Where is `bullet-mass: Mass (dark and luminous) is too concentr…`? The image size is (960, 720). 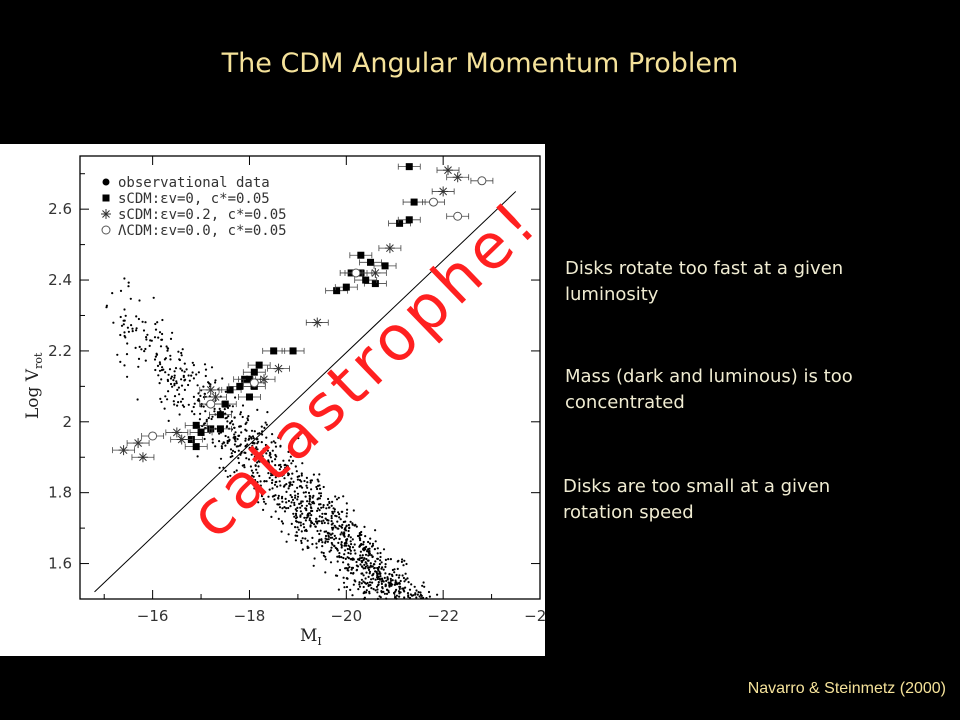
bullet-mass: Mass (dark and luminous) is too concentr… is located at coordinates (709, 389).